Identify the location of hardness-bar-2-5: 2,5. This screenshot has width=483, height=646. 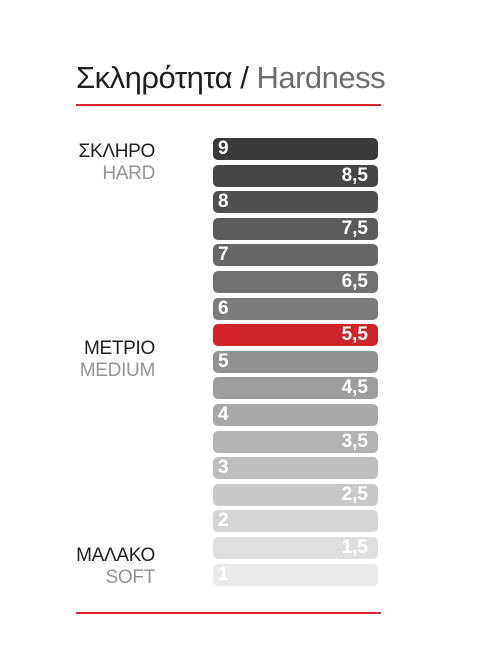
(295, 494).